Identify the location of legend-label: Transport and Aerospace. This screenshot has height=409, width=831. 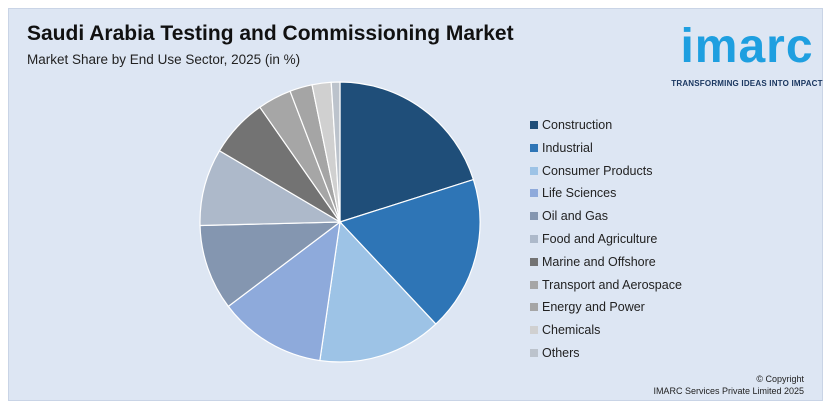
(612, 284).